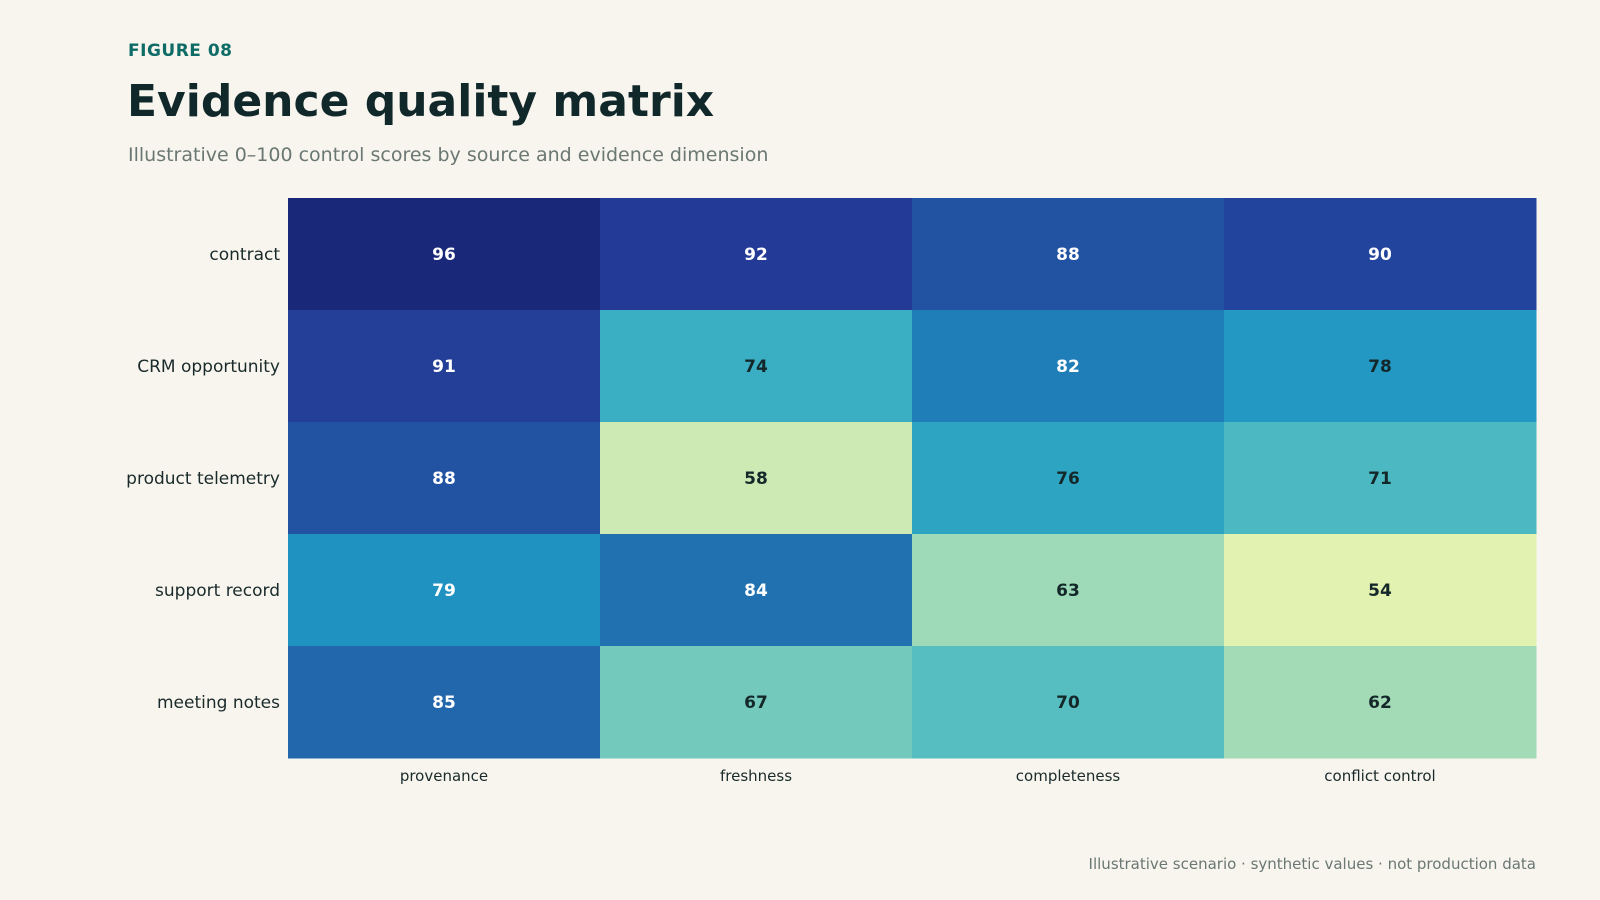 The height and width of the screenshot is (900, 1600). Describe the element at coordinates (244, 255) in the screenshot. I see `row-label-contract: contract` at that location.